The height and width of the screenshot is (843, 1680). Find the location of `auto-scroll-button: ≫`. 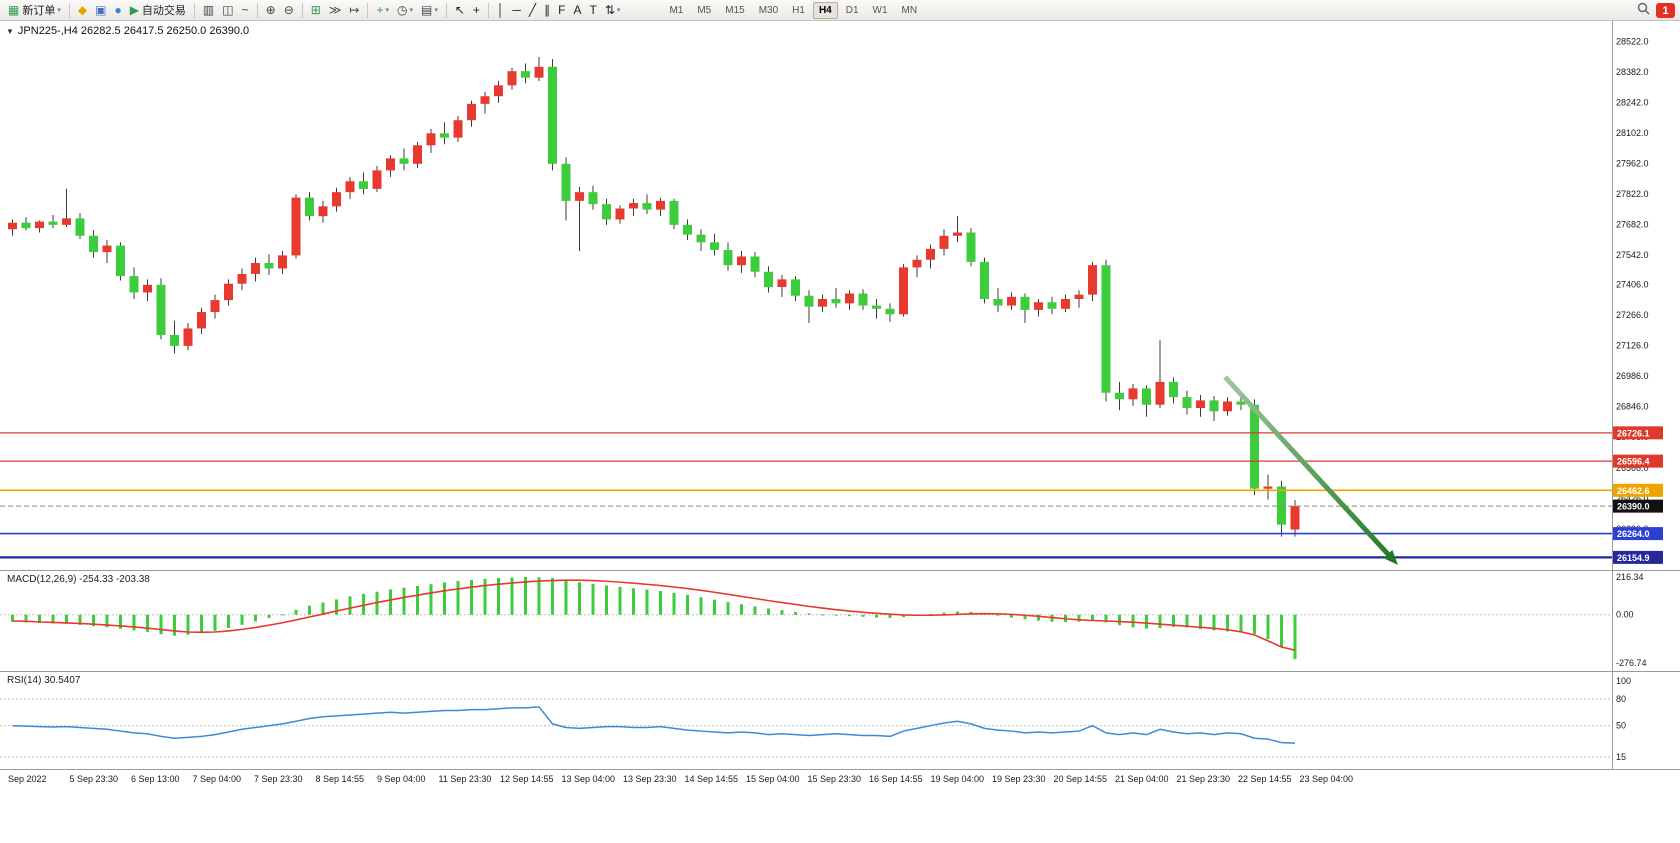

auto-scroll-button: ≫ is located at coordinates (335, 10).